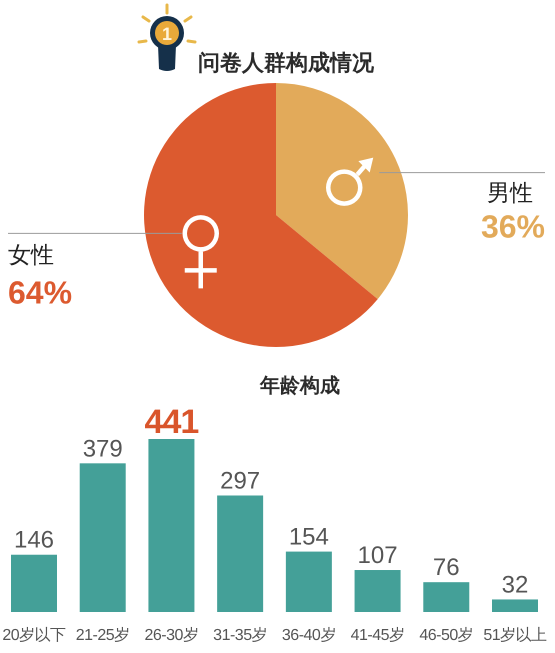 This screenshot has height=653, width=555. I want to click on data-label: 154, so click(308, 537).